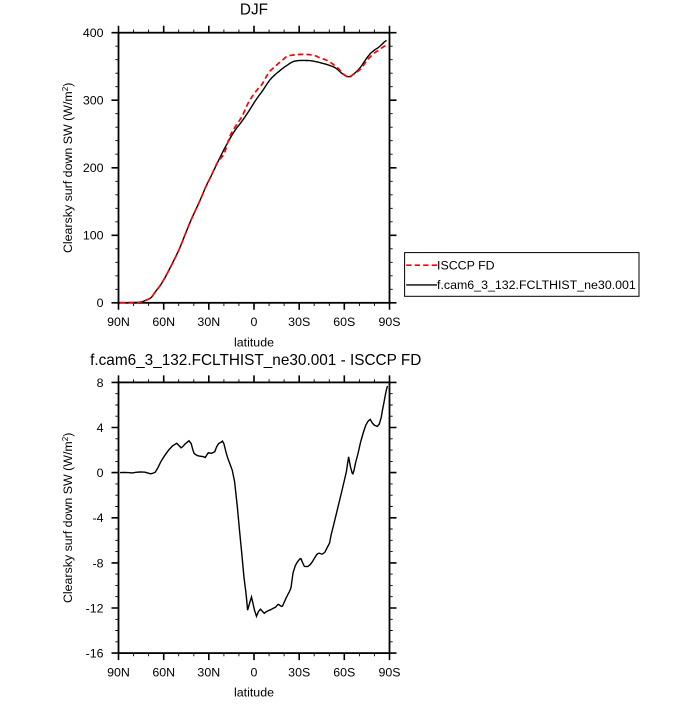 Image resolution: width=700 pixels, height=705 pixels. I want to click on svg-text: 8, so click(100, 383).